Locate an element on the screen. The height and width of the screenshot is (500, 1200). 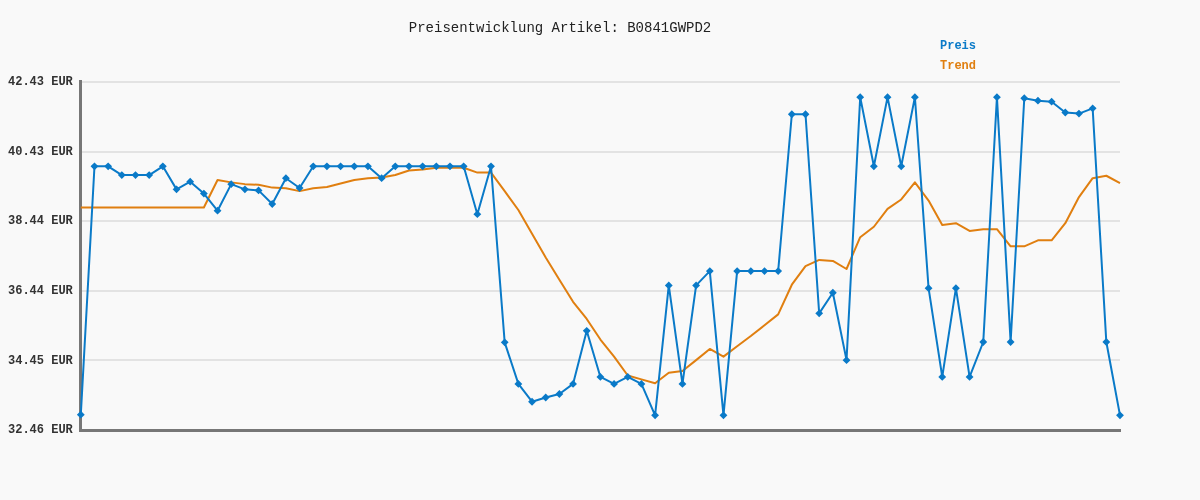
text: Preis is located at coordinates (958, 46).